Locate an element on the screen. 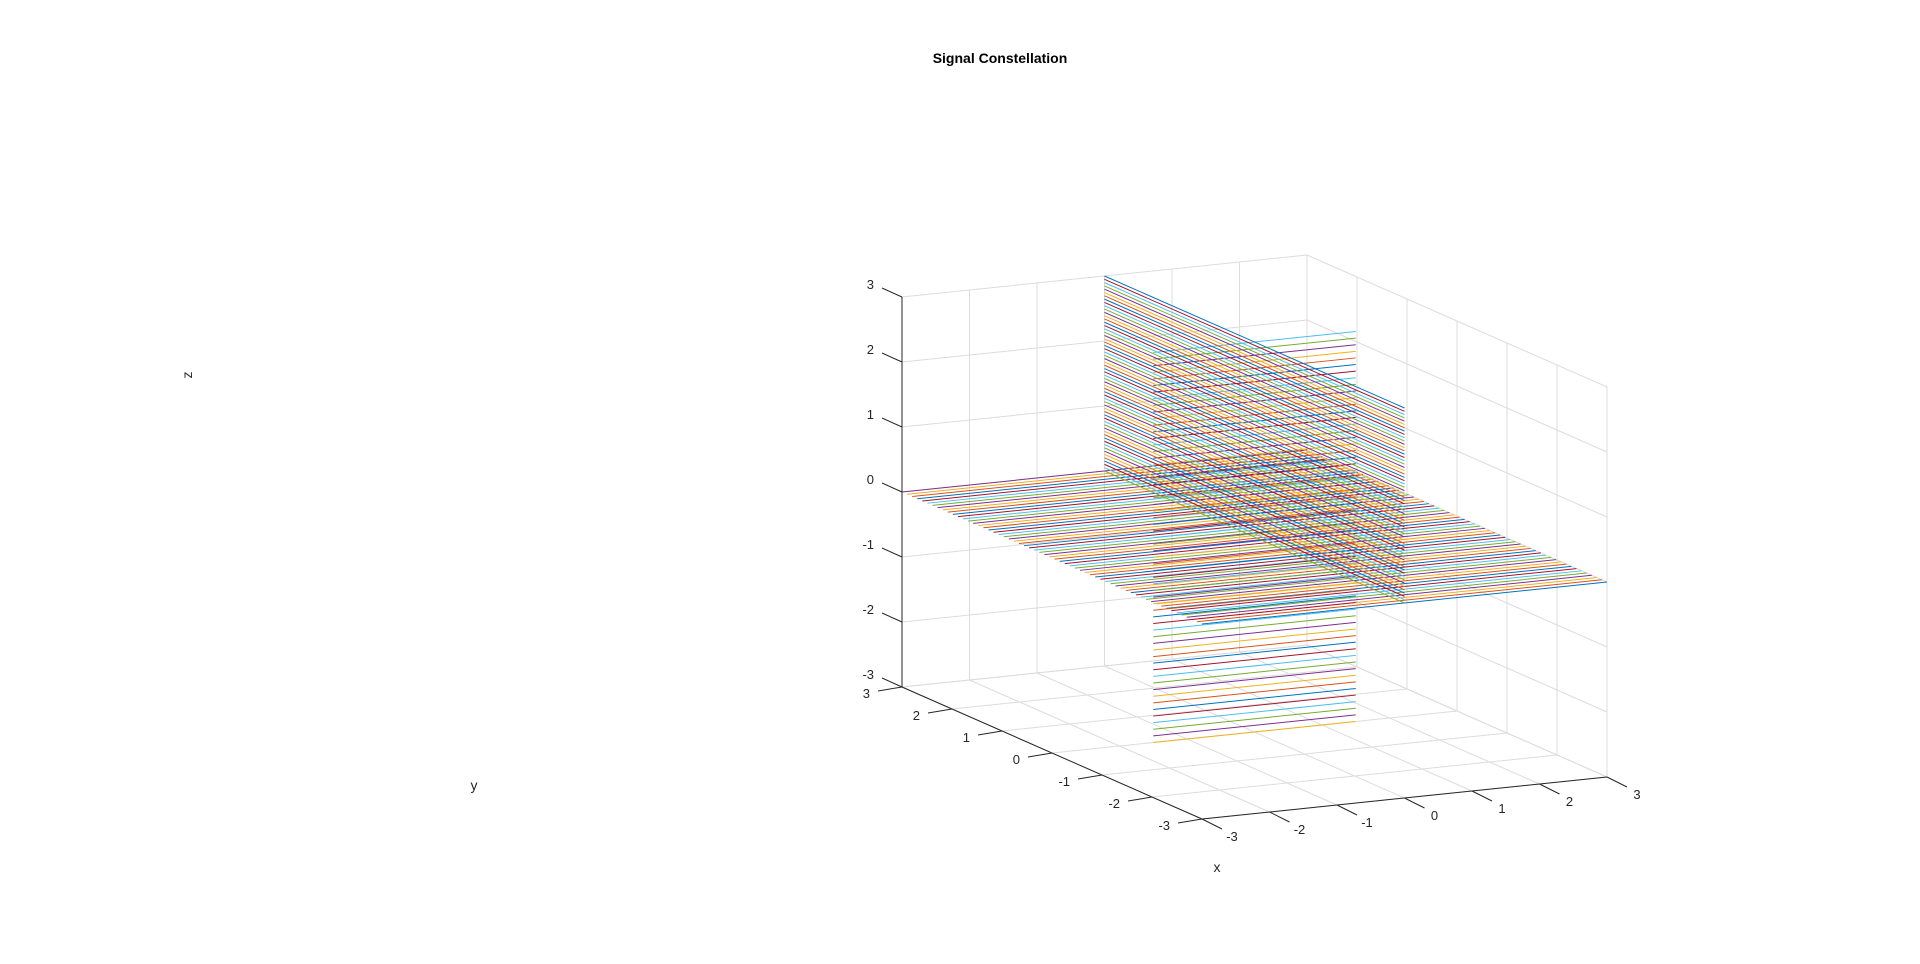 This screenshot has height=964, width=1920. z-tick-label: 0 is located at coordinates (870, 479).